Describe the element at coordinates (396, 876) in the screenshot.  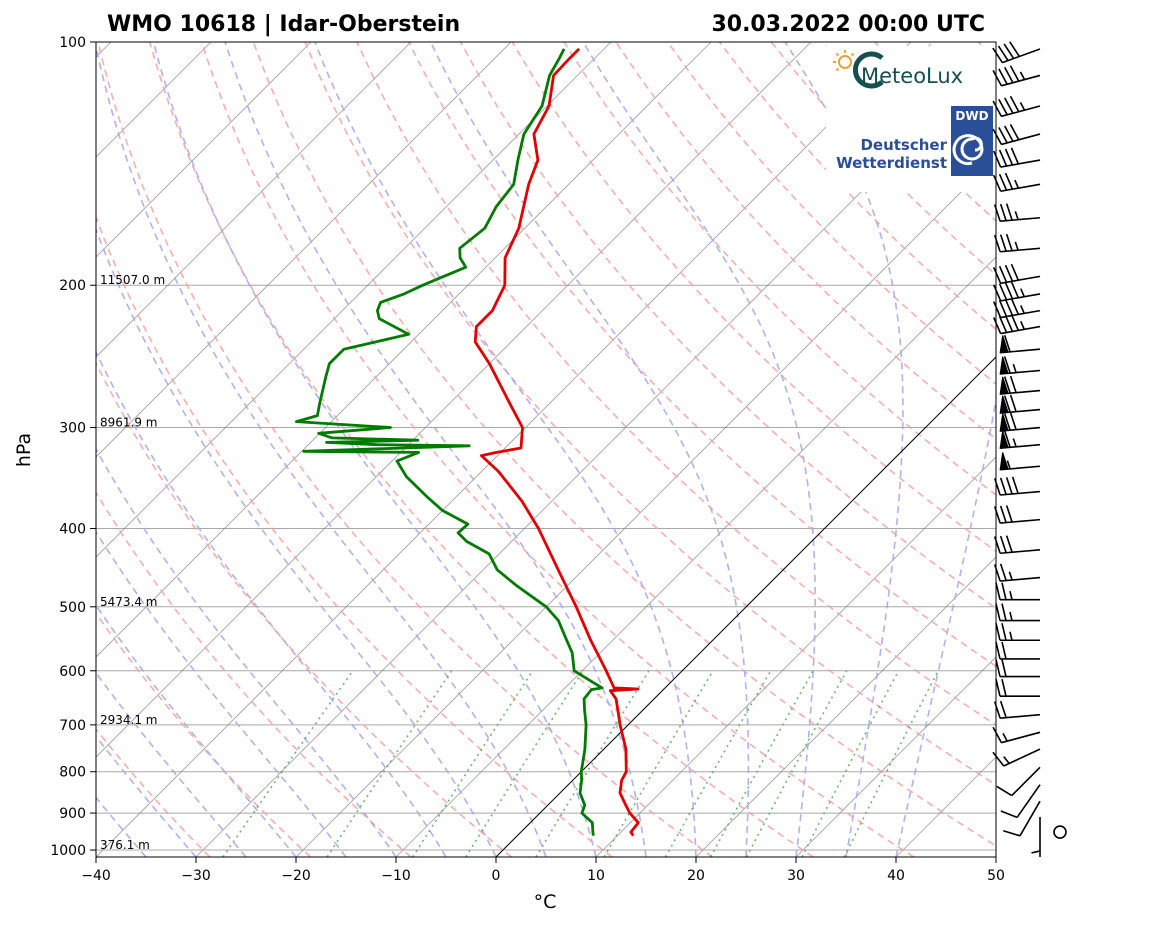
I see `x-tick-label--10: −10` at that location.